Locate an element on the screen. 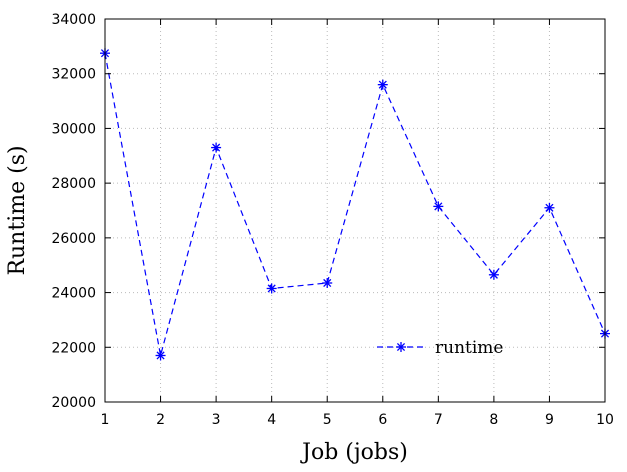 The width and height of the screenshot is (627, 472). x-tick-label: 7 is located at coordinates (438, 420).